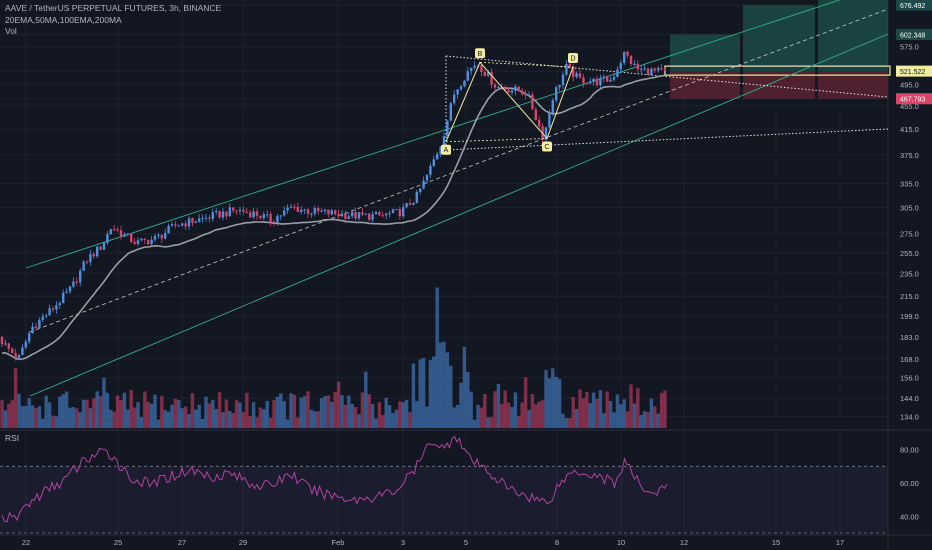 This screenshot has height=550, width=932. Describe the element at coordinates (334, 479) in the screenshot. I see `rsi-line` at that location.